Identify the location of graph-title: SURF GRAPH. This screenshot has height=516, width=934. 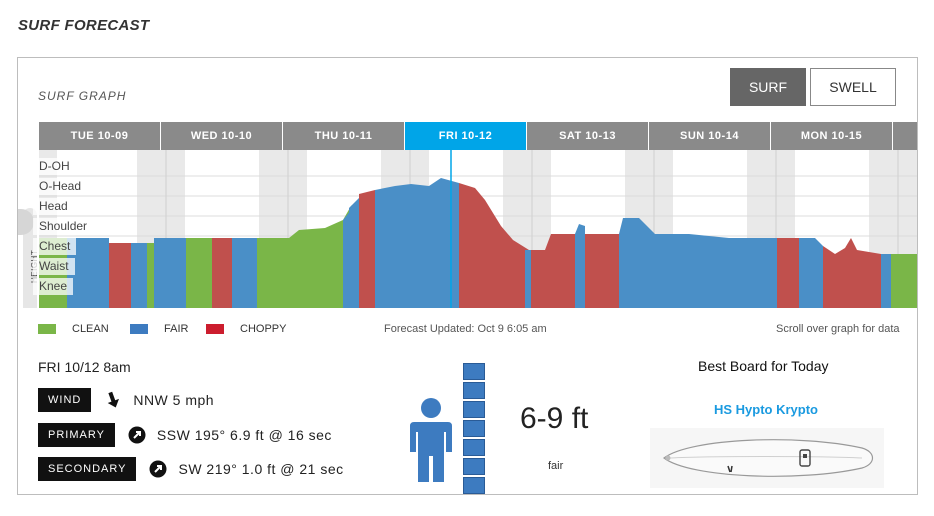
(82, 96).